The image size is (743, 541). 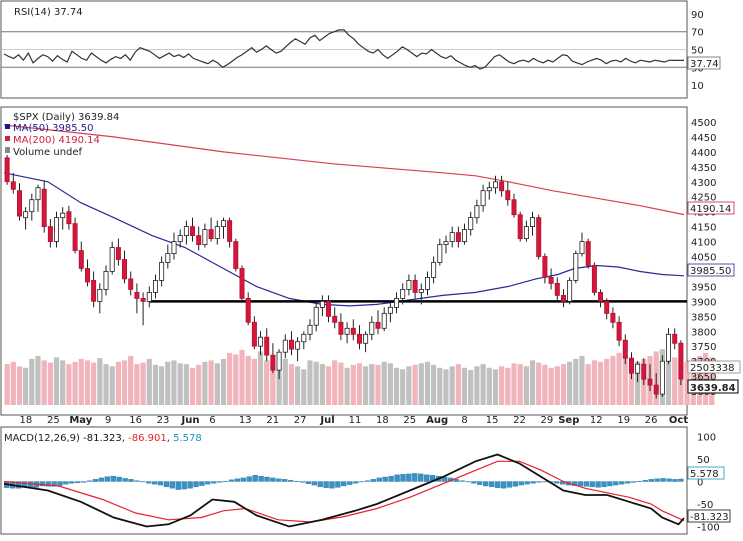 What do you see at coordinates (212, 420) in the screenshot?
I see `price-x-tick-label: 6` at bounding box center [212, 420].